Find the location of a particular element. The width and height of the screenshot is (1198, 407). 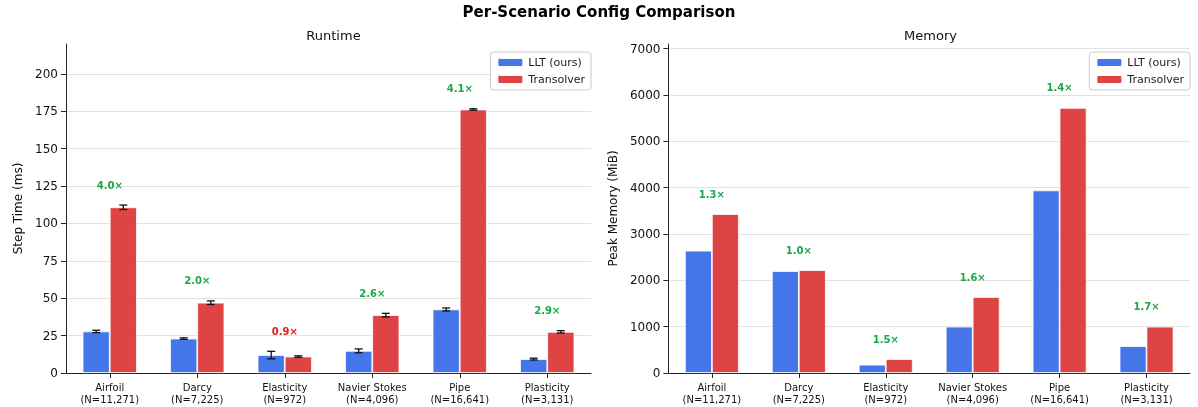

annotation: 4.1× is located at coordinates (459, 89).